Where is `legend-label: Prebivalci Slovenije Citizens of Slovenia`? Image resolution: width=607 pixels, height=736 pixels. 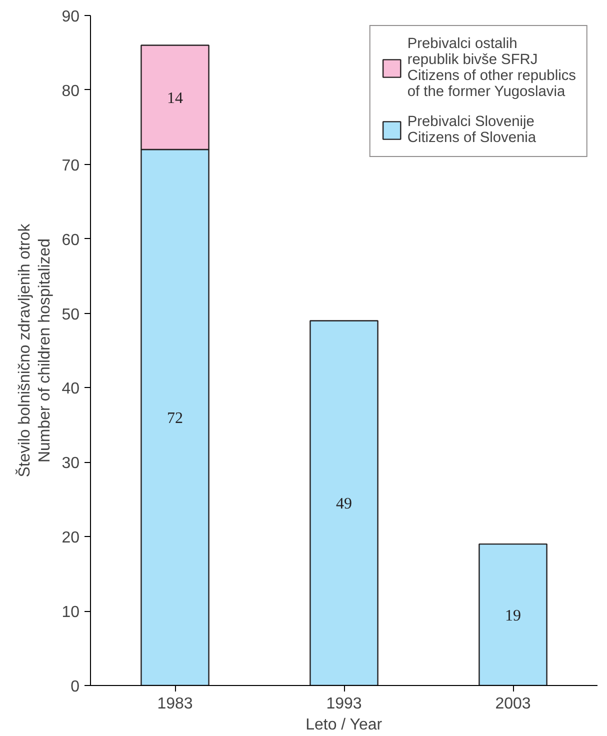 legend-label: Prebivalci Slovenije Citizens of Slovenia is located at coordinates (471, 130).